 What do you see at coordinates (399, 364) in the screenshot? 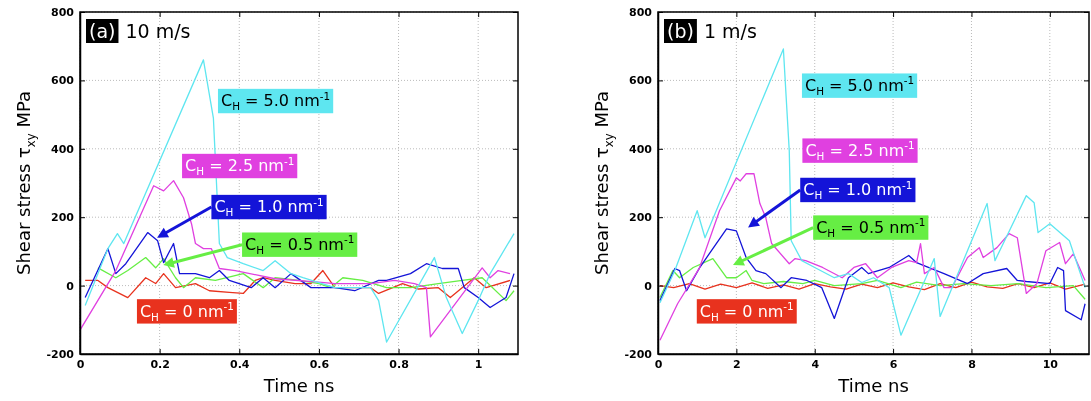
I see `x-tick-label: 0.8` at bounding box center [399, 364].